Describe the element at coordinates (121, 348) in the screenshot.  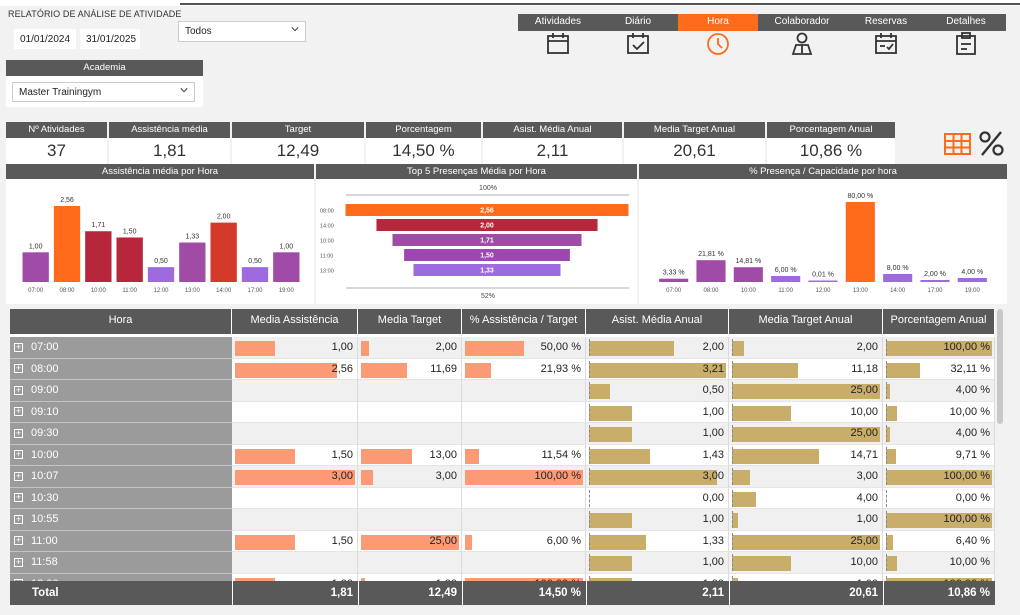
I see `row-header-cell: +07:00` at that location.